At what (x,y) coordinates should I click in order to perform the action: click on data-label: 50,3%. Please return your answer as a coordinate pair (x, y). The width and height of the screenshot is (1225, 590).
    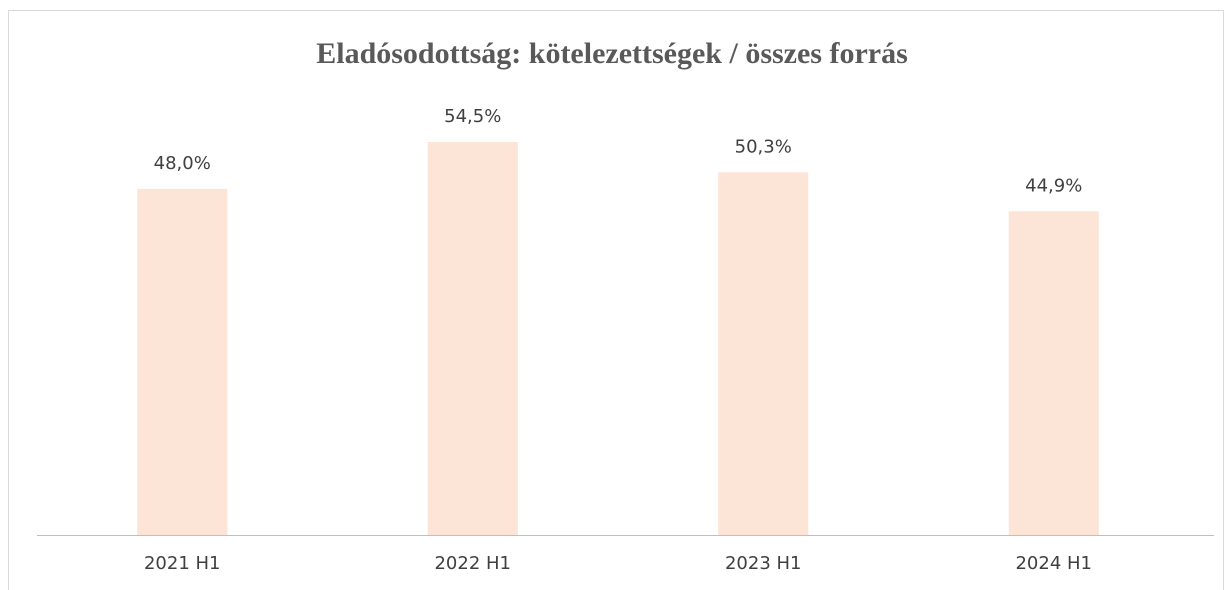
    Looking at the image, I should click on (763, 146).